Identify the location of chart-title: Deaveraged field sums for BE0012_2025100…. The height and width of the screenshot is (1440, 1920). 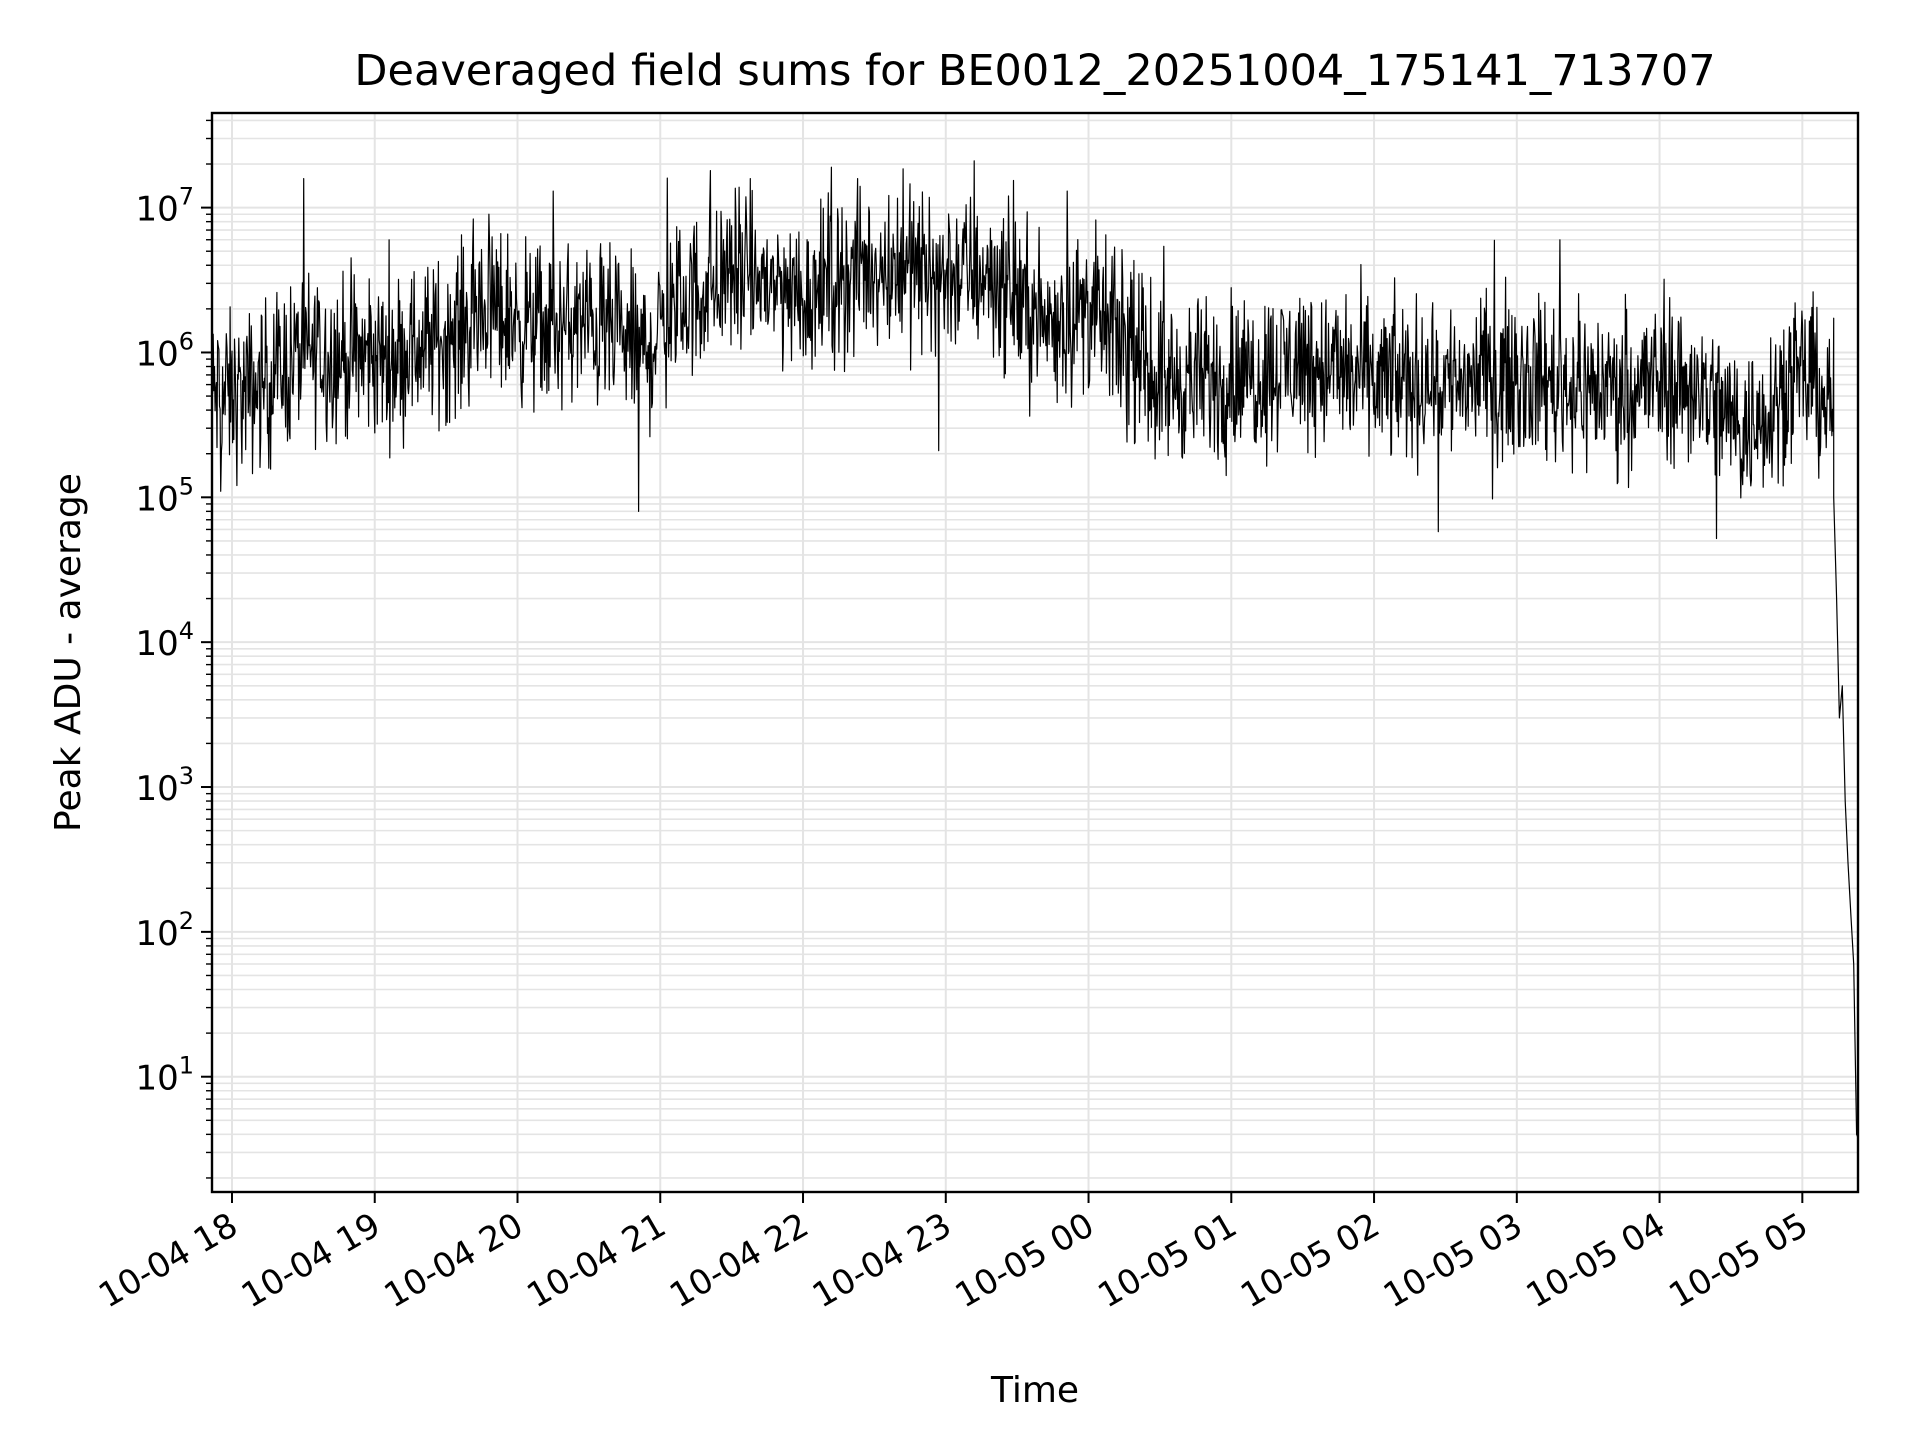
(1034, 71).